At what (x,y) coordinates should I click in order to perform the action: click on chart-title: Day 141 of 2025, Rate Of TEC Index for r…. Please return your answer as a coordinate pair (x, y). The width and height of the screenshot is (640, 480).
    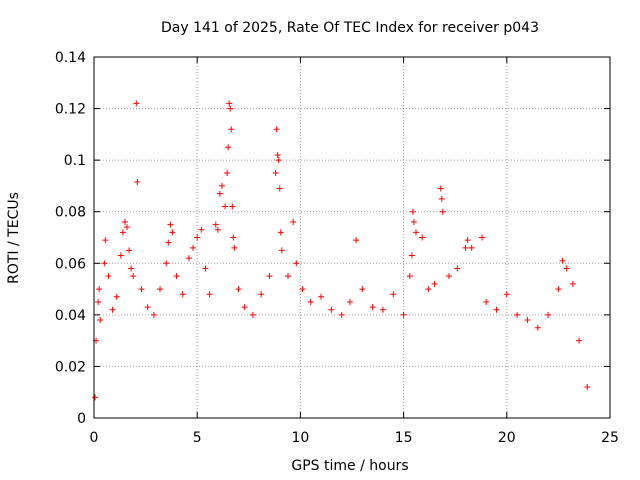
    Looking at the image, I should click on (350, 28).